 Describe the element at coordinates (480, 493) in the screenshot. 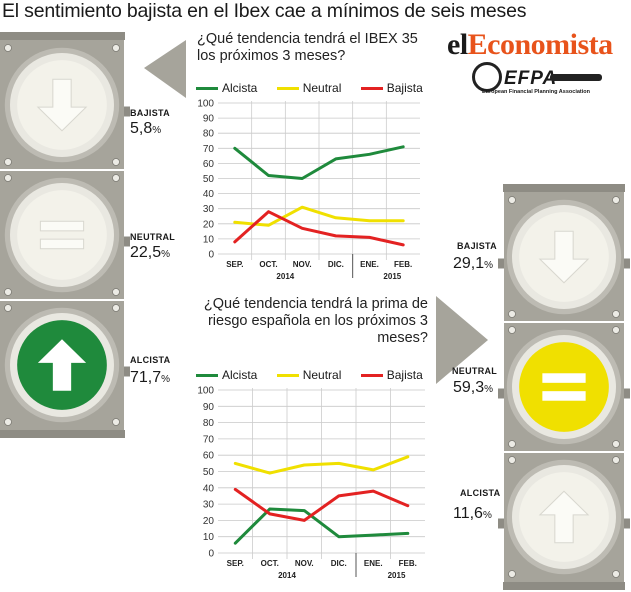

I see `right-alcista-label: ALCISTA` at that location.